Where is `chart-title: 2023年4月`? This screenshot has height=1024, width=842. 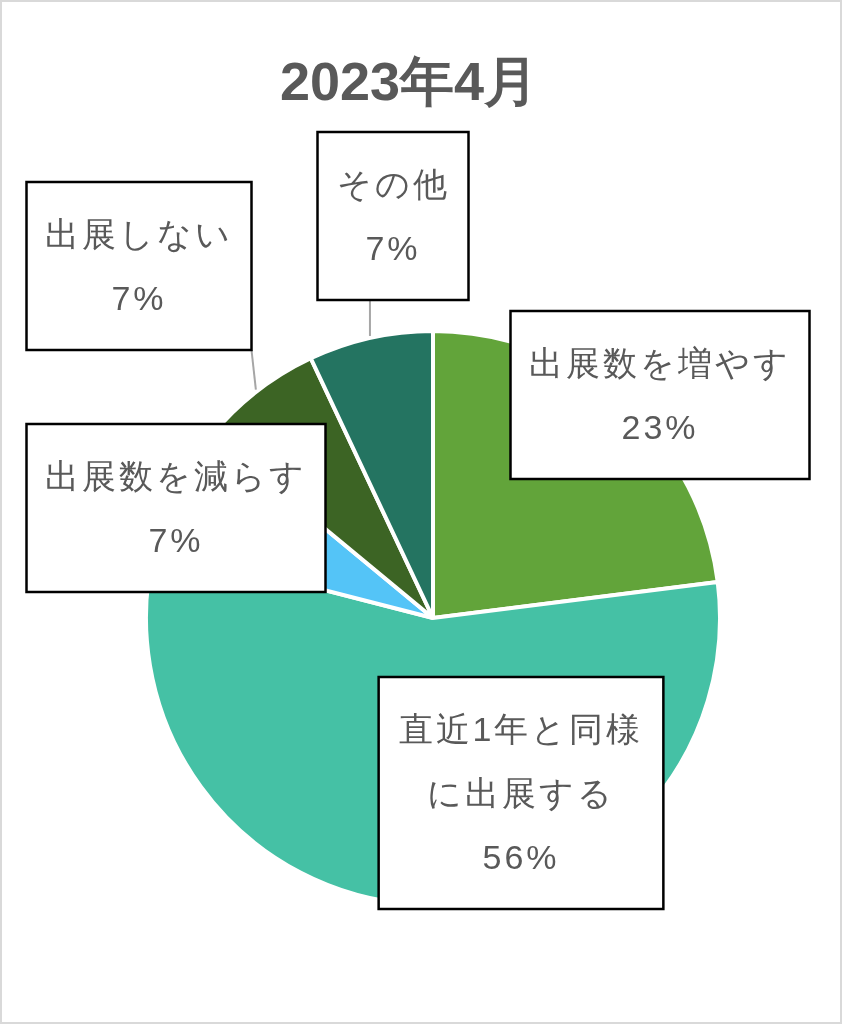 chart-title: 2023年4月 is located at coordinates (409, 81).